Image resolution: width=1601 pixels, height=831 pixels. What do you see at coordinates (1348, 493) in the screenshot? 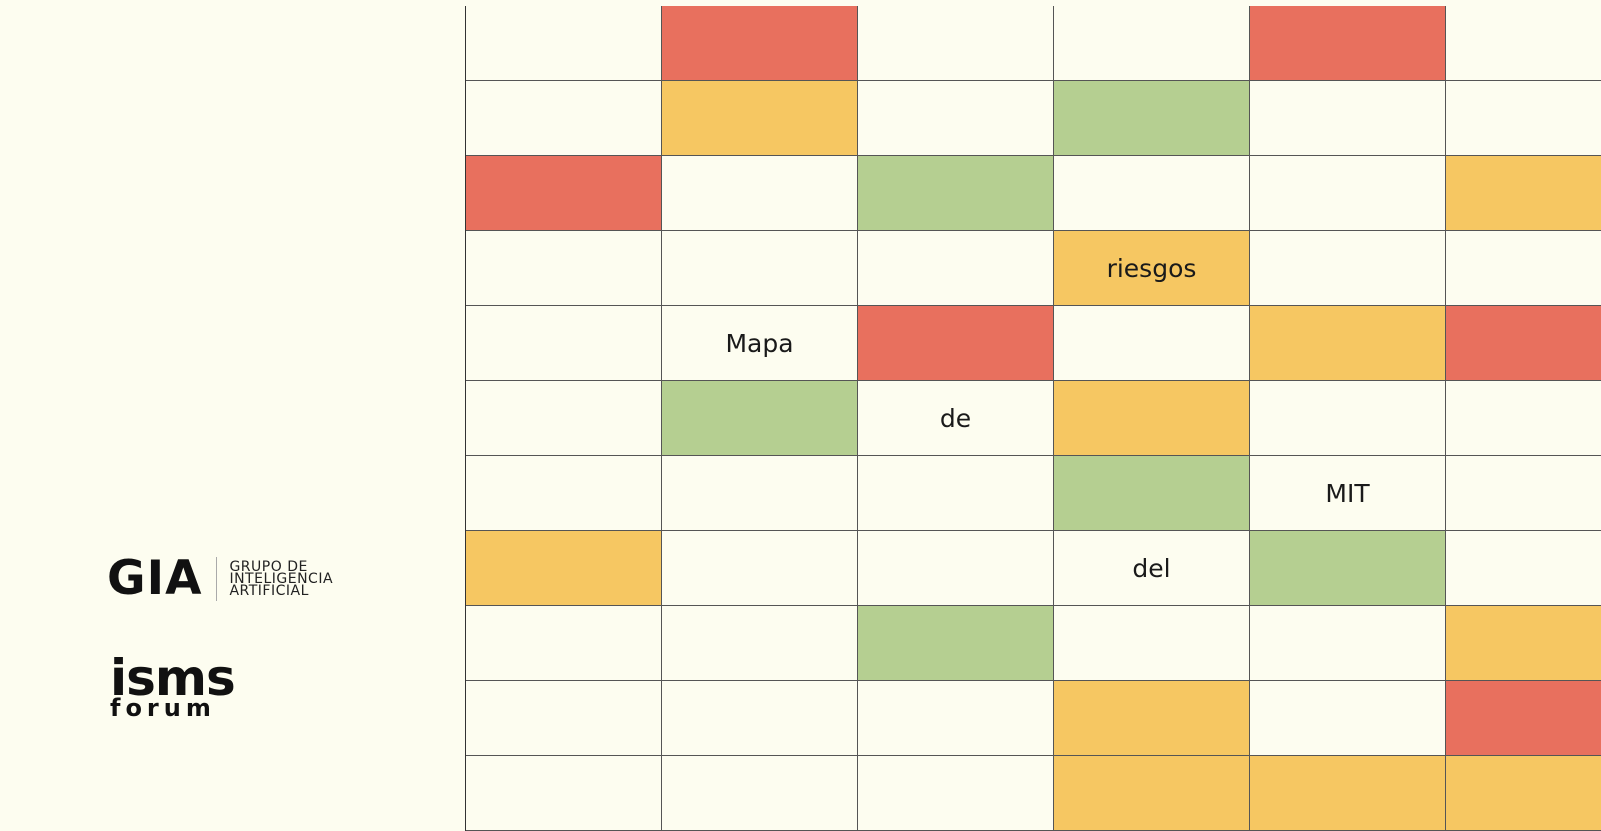
I see `grid-cell-title-word: MIT` at bounding box center [1348, 493].